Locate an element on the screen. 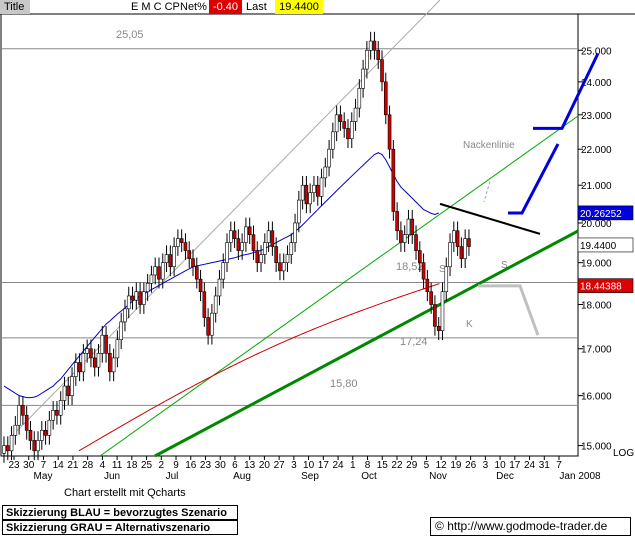 The height and width of the screenshot is (539, 635). source-link: © http://www.godmode-trader.de is located at coordinates (530, 526).